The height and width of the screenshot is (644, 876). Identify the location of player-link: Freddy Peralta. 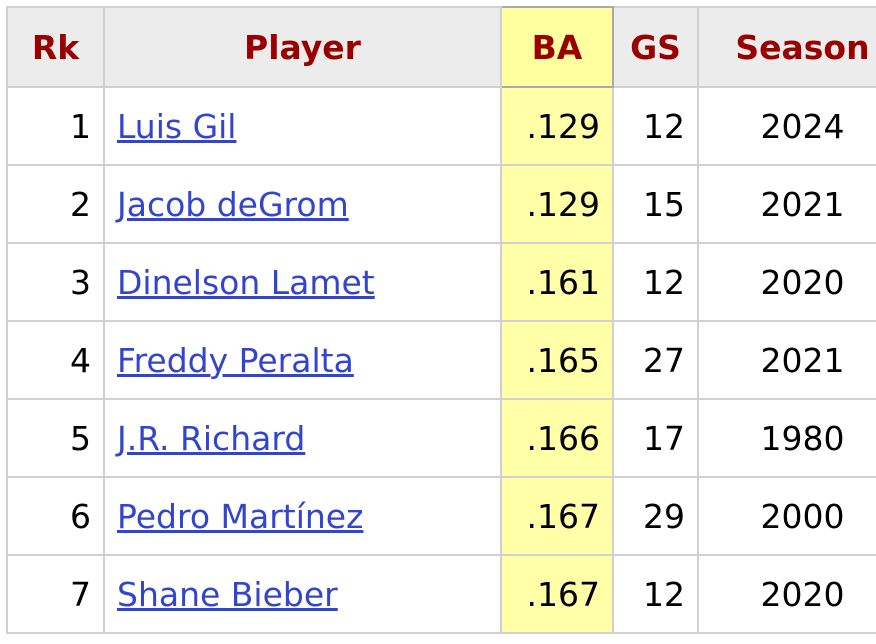
(235, 360).